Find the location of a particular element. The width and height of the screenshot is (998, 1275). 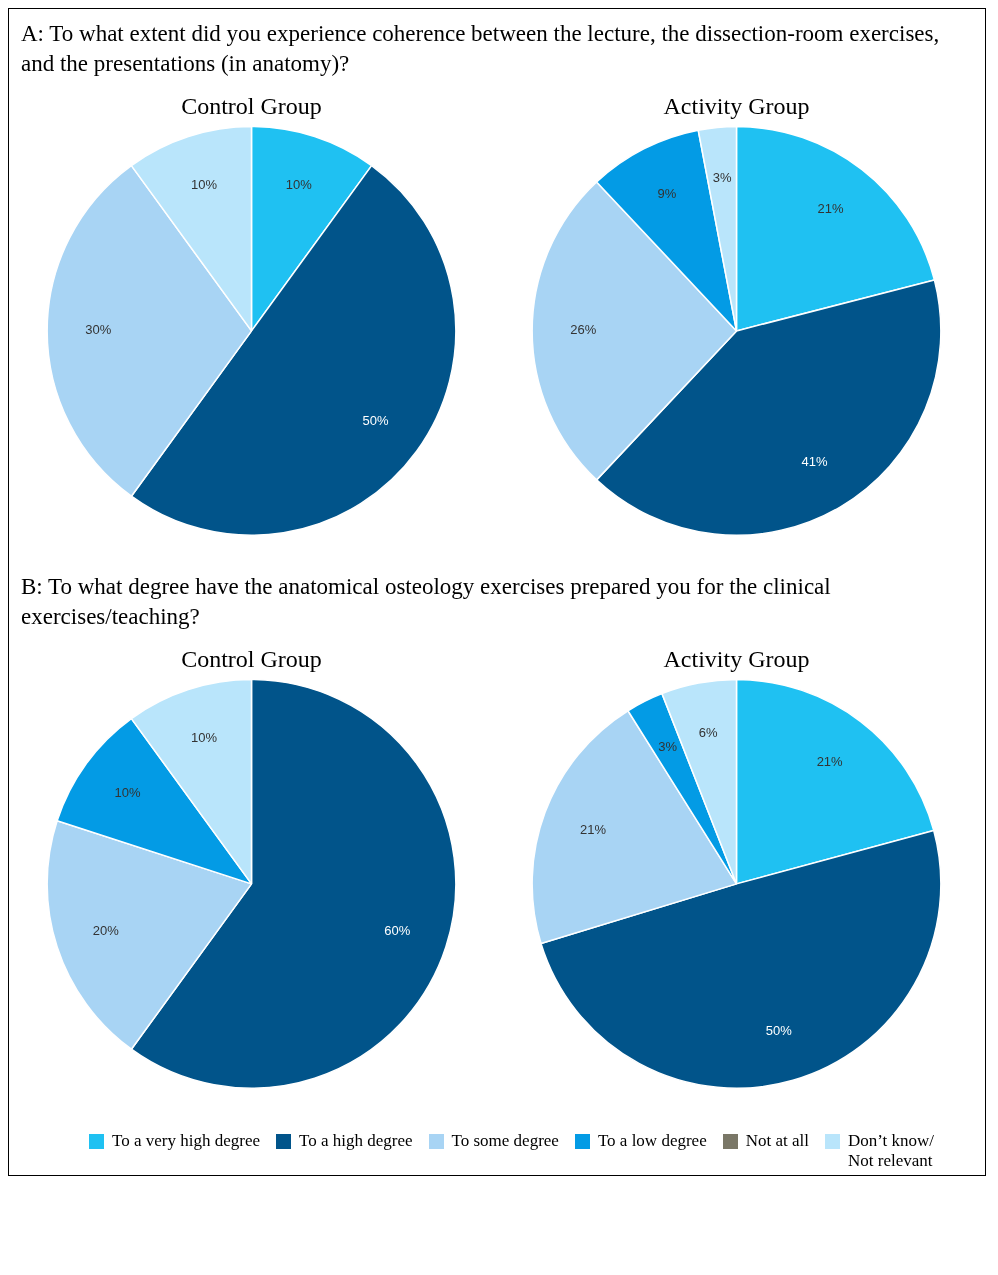

legend-label: To some degree is located at coordinates (505, 1141).